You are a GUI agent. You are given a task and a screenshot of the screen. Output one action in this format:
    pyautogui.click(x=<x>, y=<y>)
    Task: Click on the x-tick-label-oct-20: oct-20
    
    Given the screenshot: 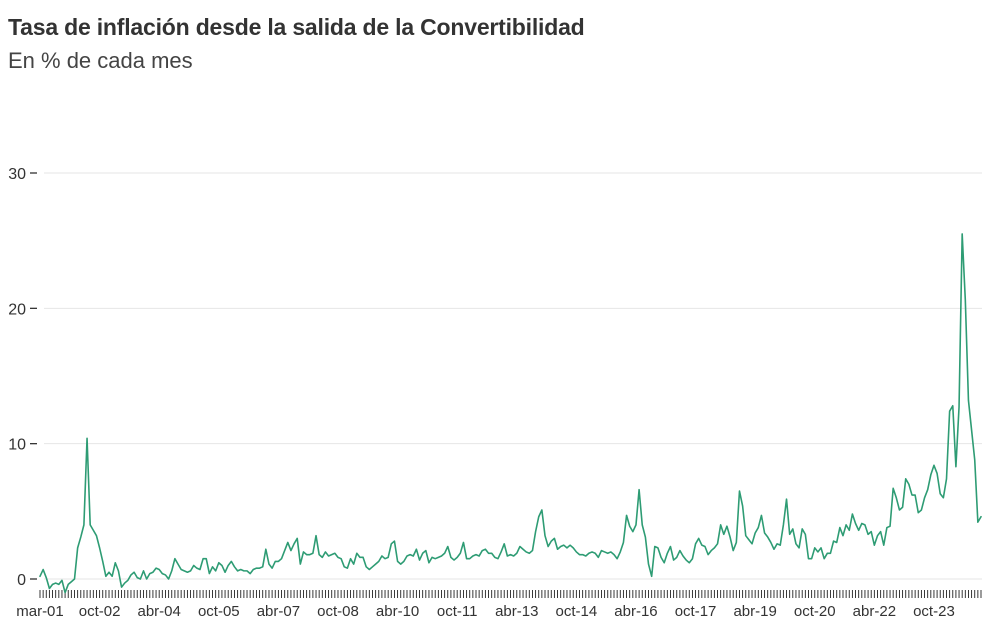 What is the action you would take?
    pyautogui.click(x=815, y=611)
    